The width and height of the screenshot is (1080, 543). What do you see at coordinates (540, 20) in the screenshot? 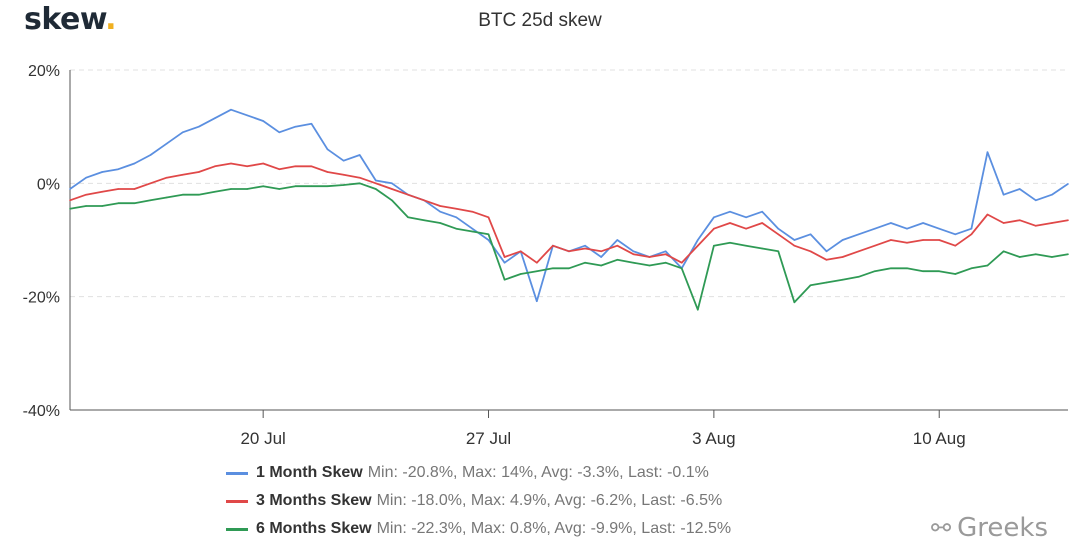
I see `chart-title: BTC 25d skew` at bounding box center [540, 20].